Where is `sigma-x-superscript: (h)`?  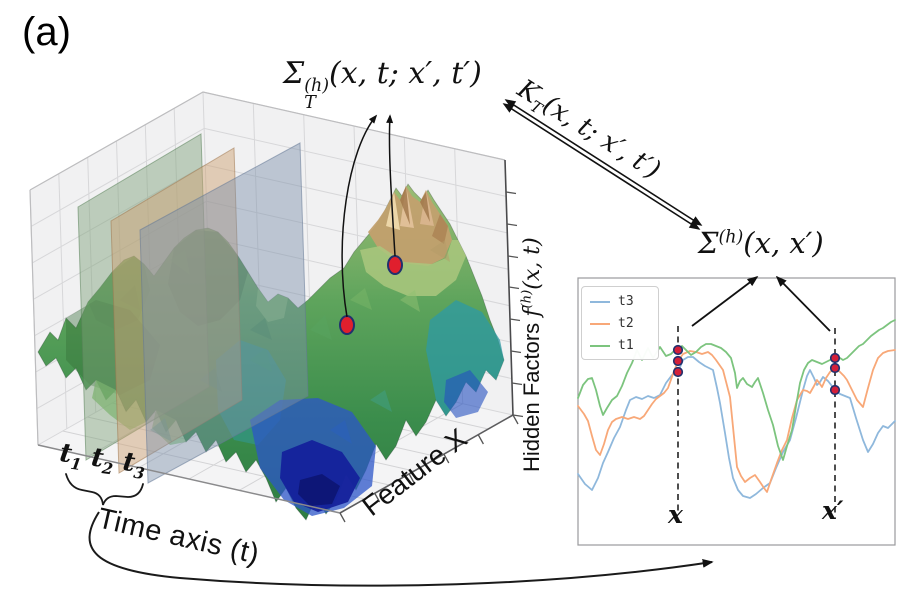
sigma-x-superscript: (h) is located at coordinates (731, 237).